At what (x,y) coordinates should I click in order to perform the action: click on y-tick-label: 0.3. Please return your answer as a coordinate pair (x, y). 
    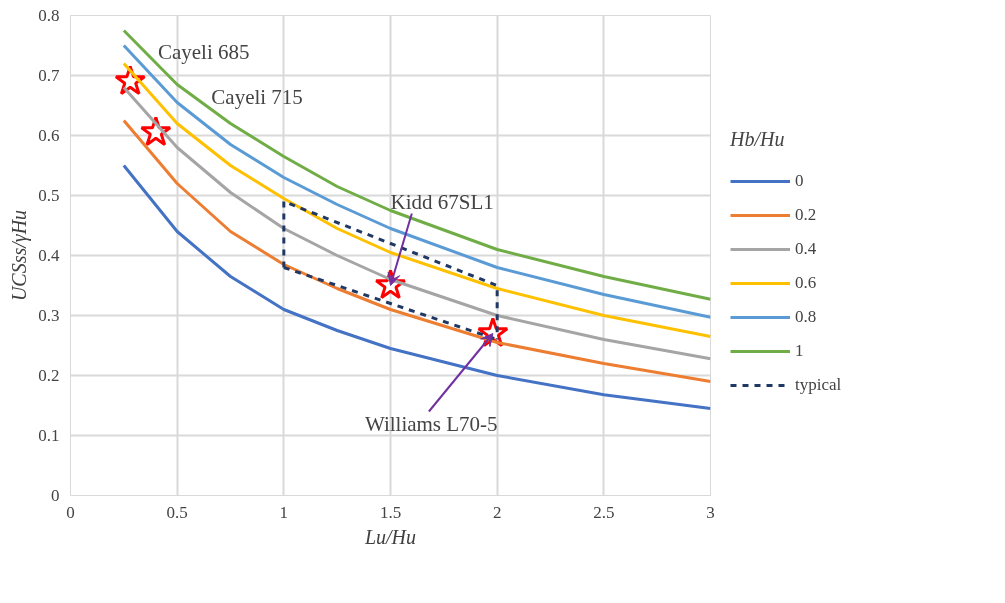
    Looking at the image, I should click on (49, 315).